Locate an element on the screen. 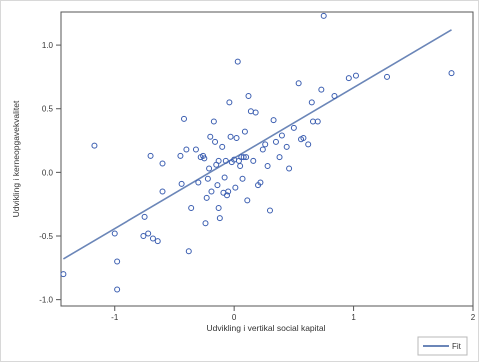 The image size is (479, 362). x-tick-label: -1 is located at coordinates (115, 317).